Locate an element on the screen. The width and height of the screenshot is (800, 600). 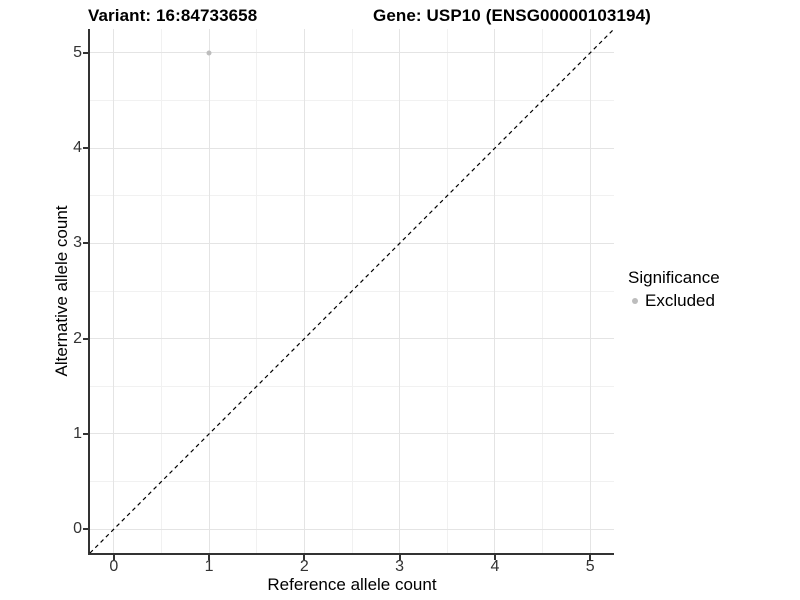
y-axis-tick-label: 5 is located at coordinates (77, 52).